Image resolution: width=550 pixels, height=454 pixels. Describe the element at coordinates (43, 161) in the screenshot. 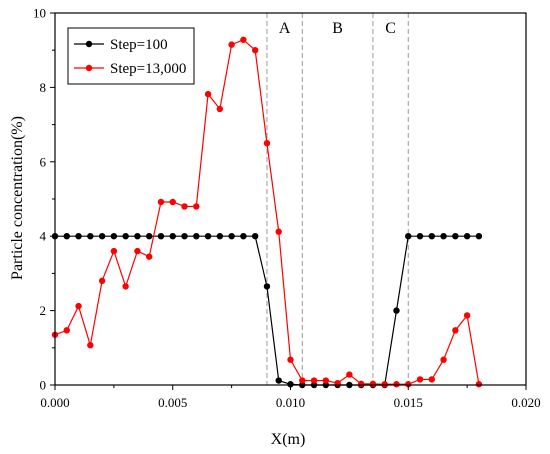

I see `y-tick-label: 6` at that location.